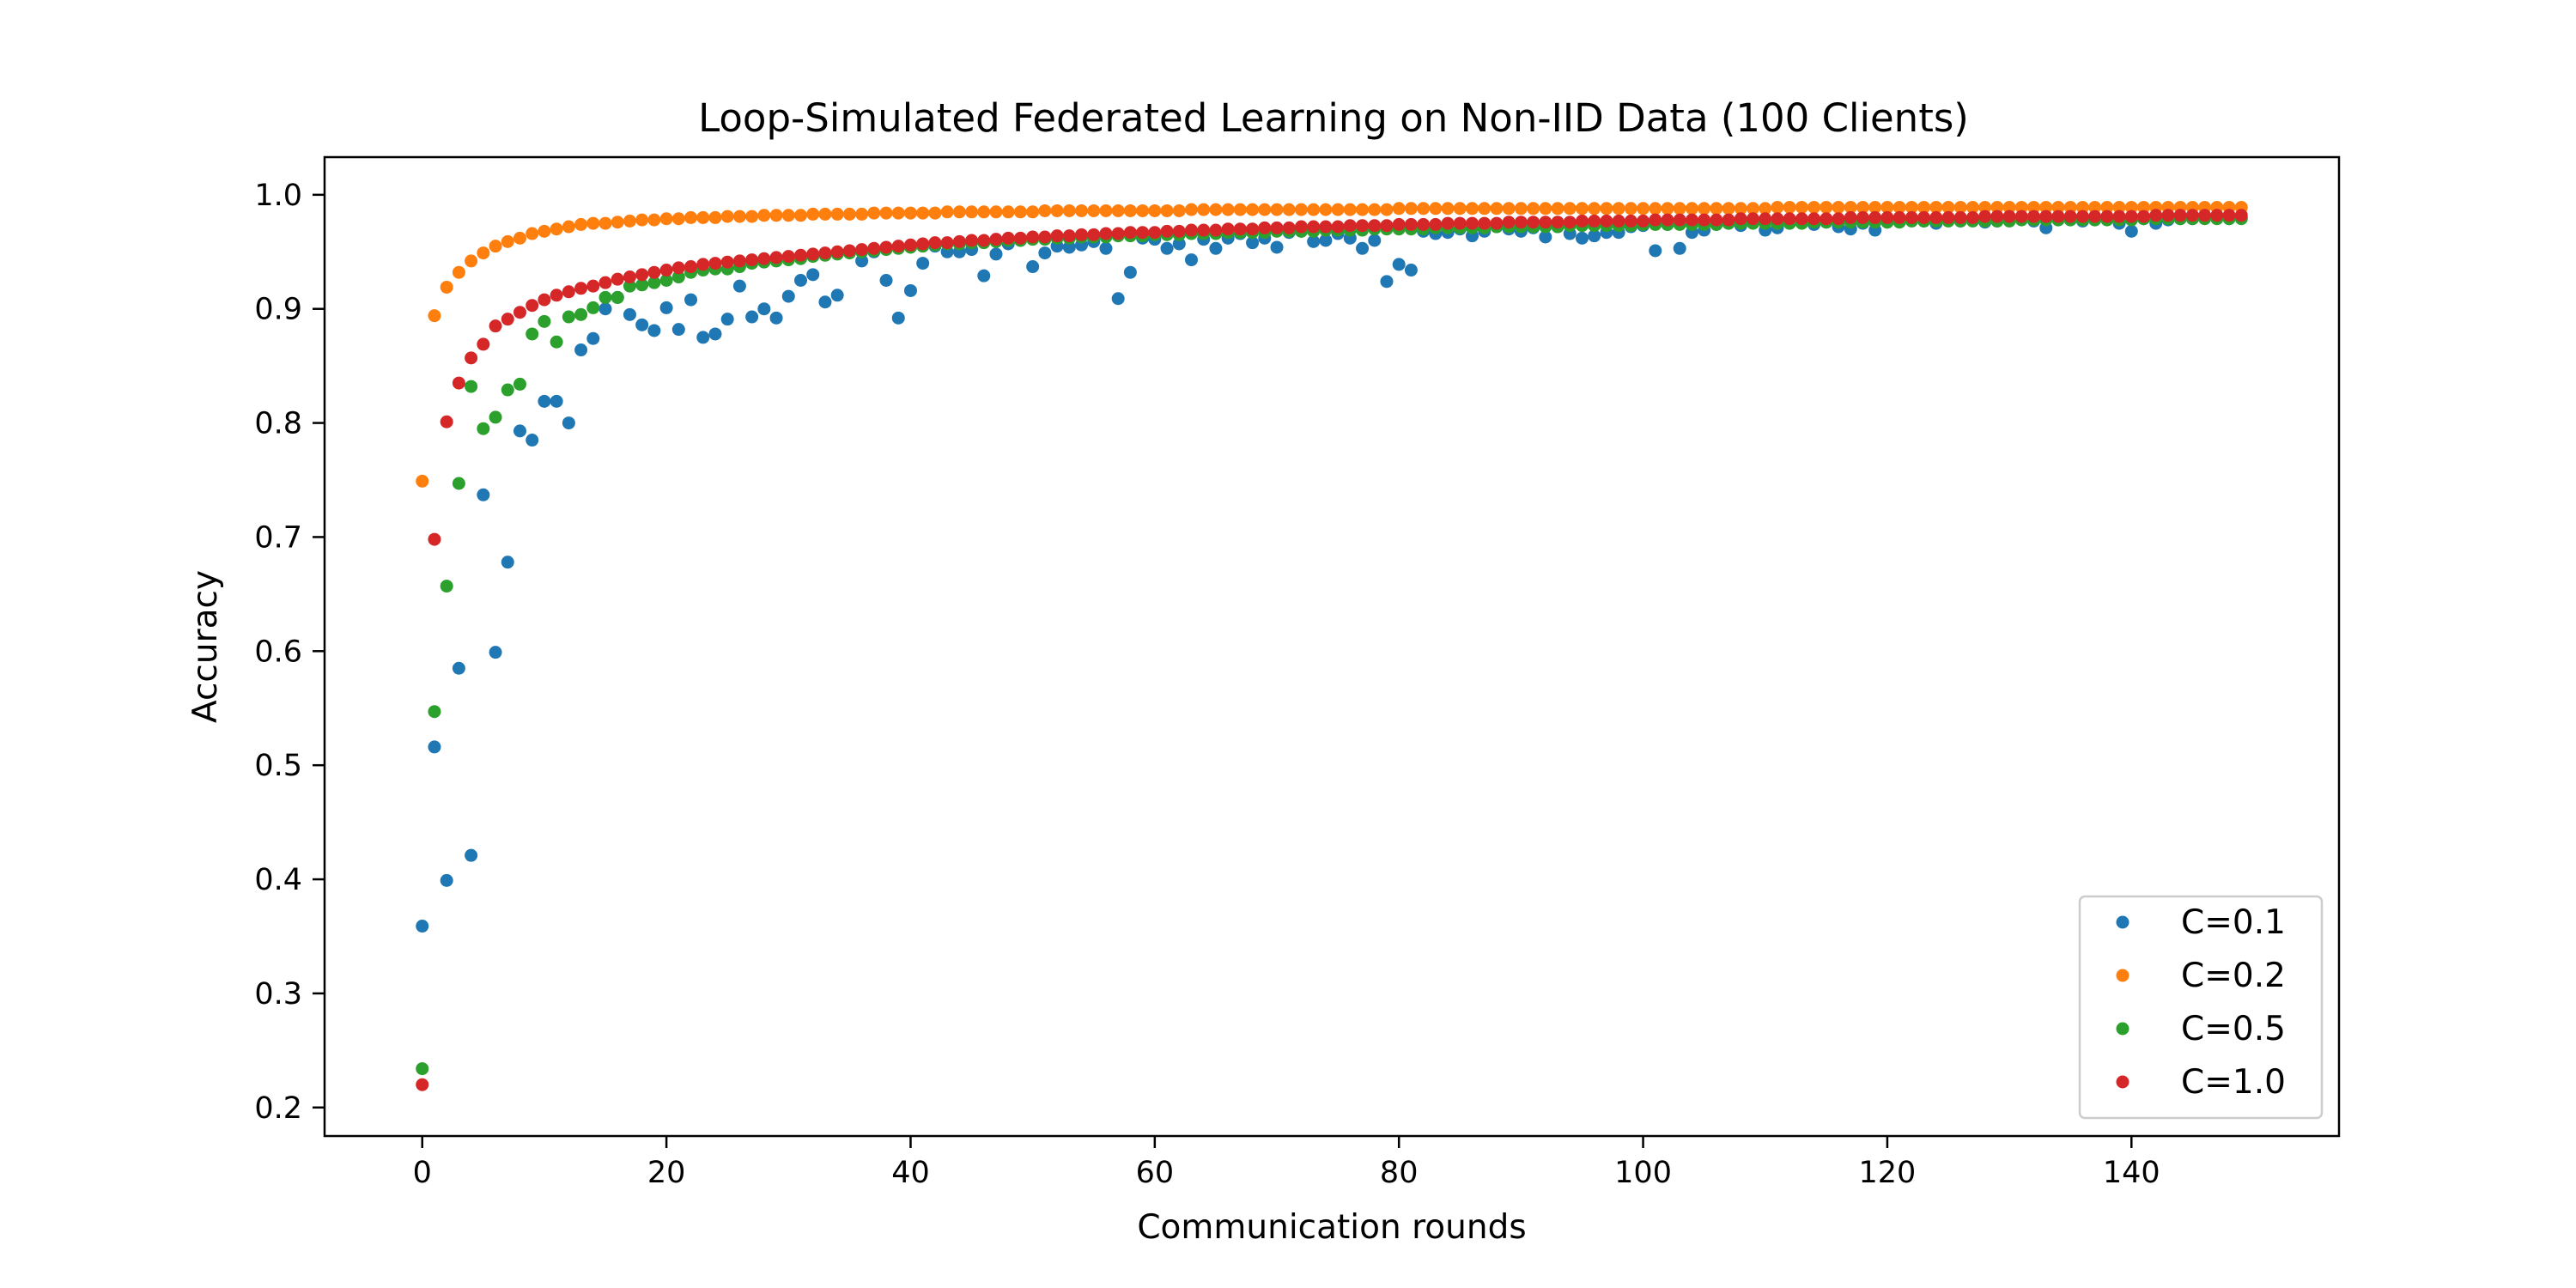 The image size is (2576, 1288). What do you see at coordinates (2122, 1029) in the screenshot?
I see `legend-marker` at bounding box center [2122, 1029].